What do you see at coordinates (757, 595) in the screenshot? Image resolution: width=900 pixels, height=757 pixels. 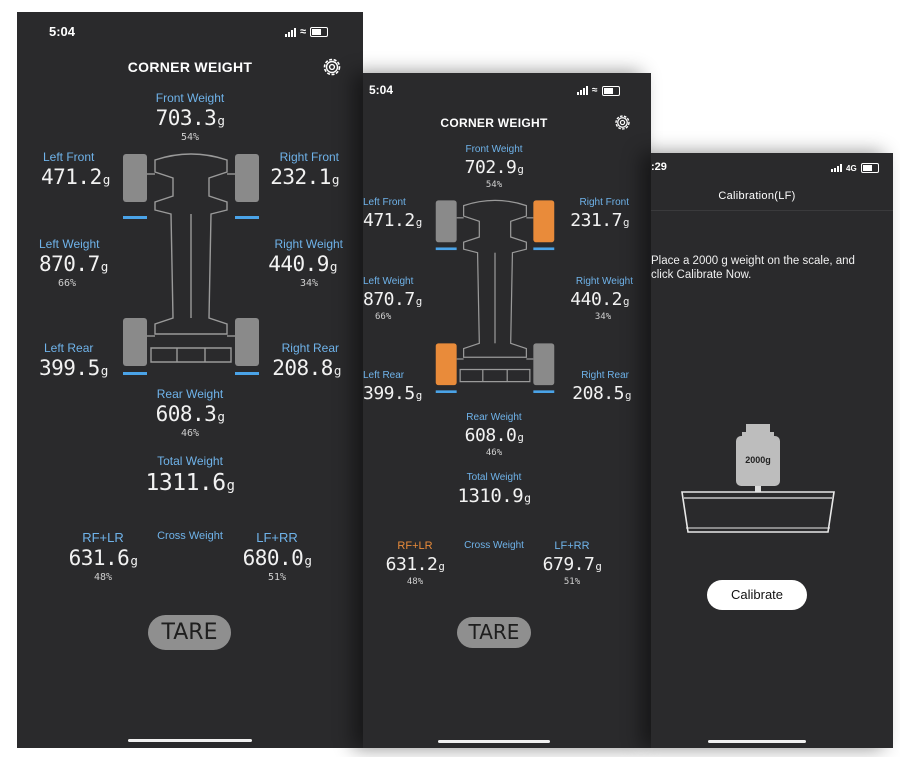 I see `calibrate-button: Calibrate` at bounding box center [757, 595].